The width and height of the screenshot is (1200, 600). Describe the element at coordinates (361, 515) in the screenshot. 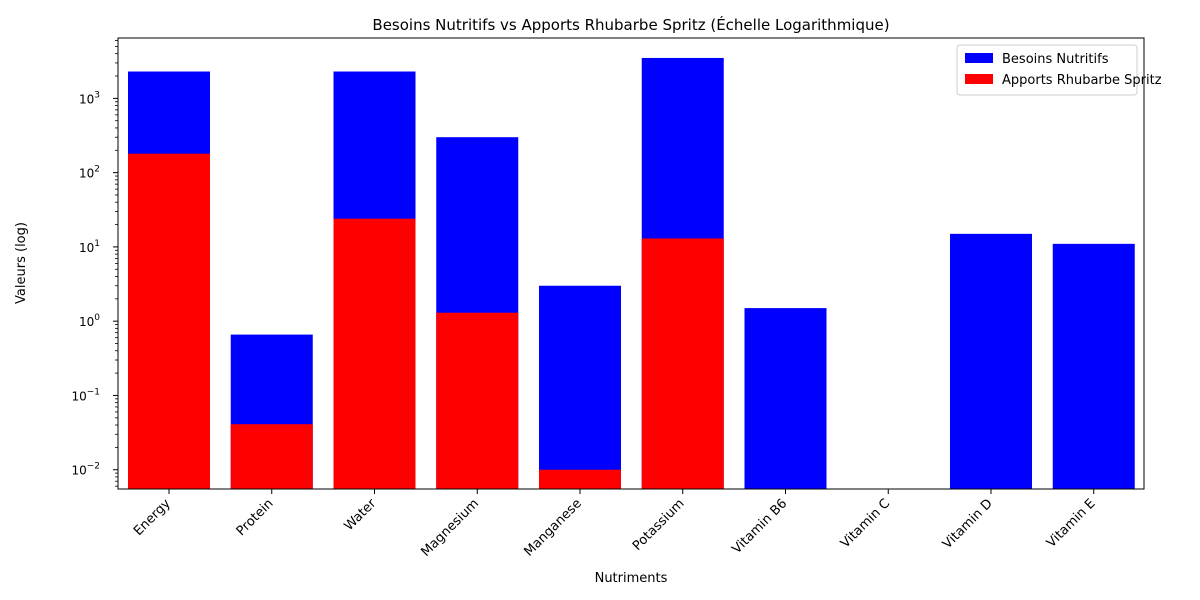

I see `x-tick-label: Water` at that location.